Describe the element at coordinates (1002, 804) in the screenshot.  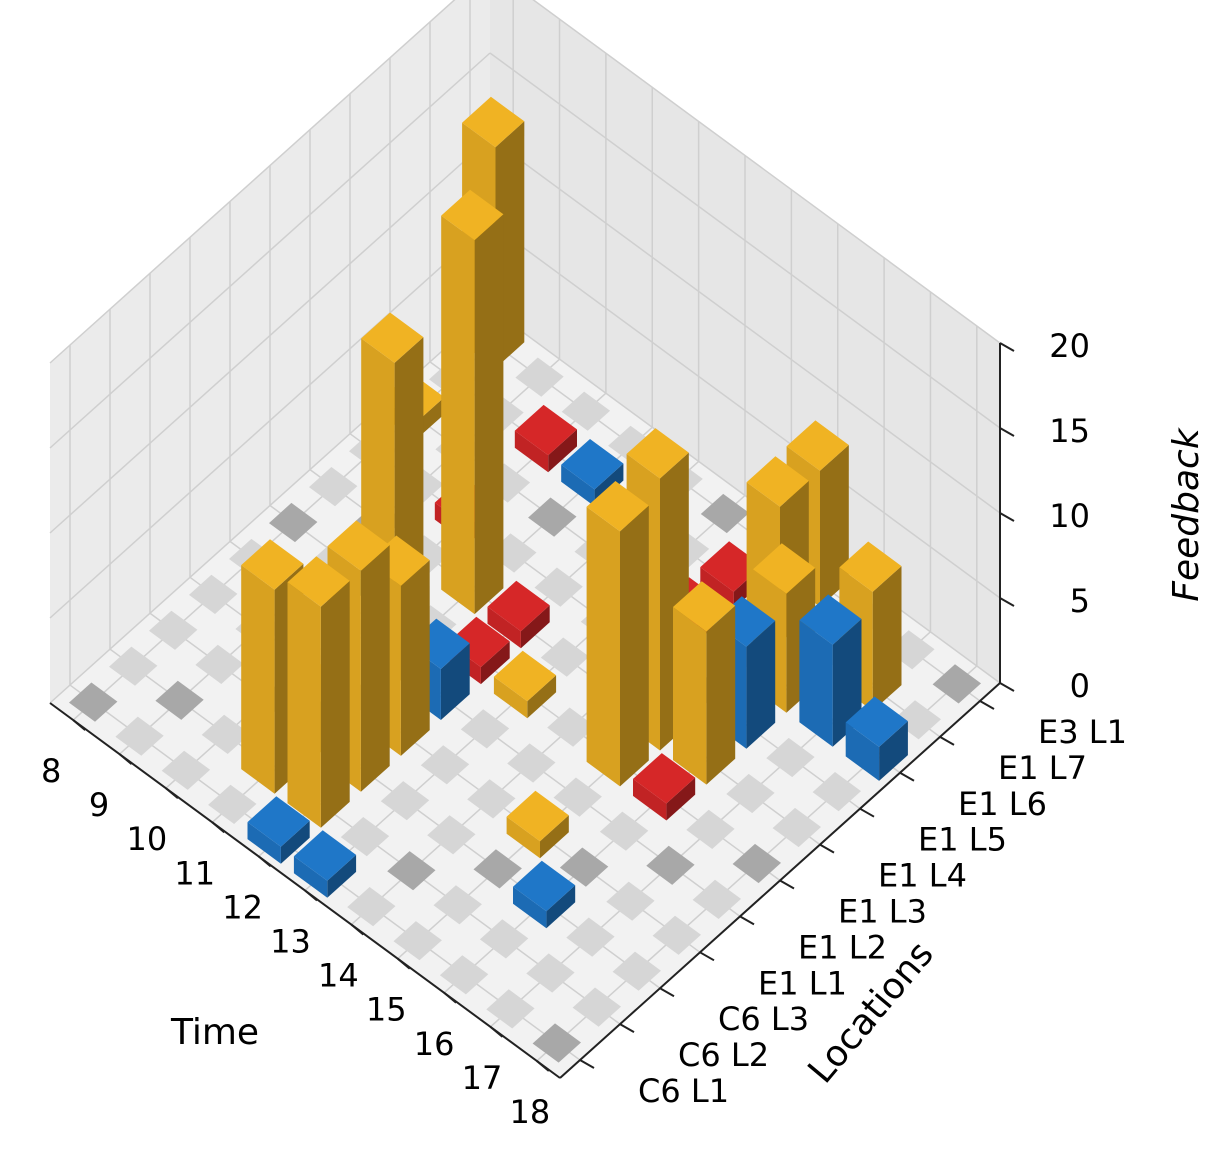
I see `location-tick-label: E1 L6` at that location.